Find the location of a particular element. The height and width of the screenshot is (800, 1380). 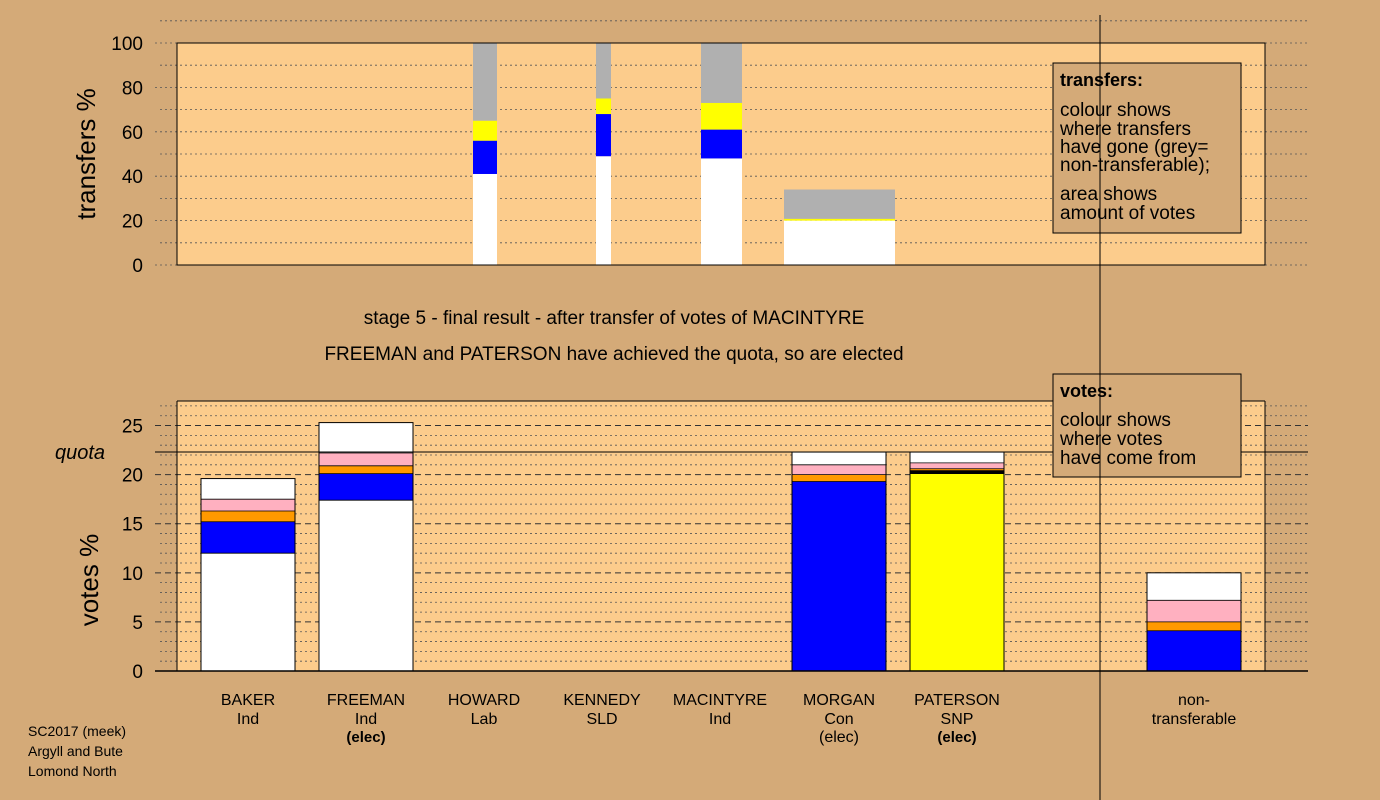

votes-y-axis-label: votes % is located at coordinates (89, 580).